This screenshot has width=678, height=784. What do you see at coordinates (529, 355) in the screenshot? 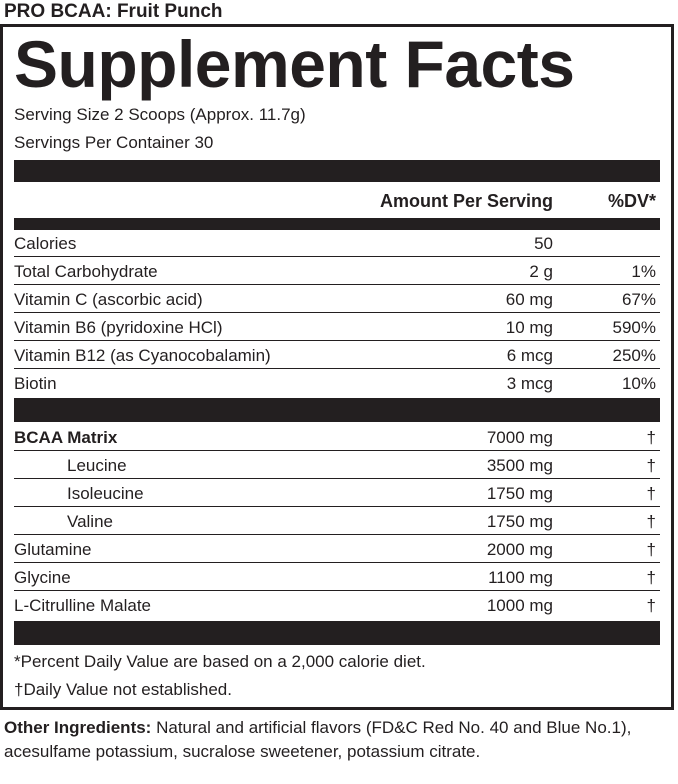
I see `nutrient-amount: 6 mcg` at bounding box center [529, 355].